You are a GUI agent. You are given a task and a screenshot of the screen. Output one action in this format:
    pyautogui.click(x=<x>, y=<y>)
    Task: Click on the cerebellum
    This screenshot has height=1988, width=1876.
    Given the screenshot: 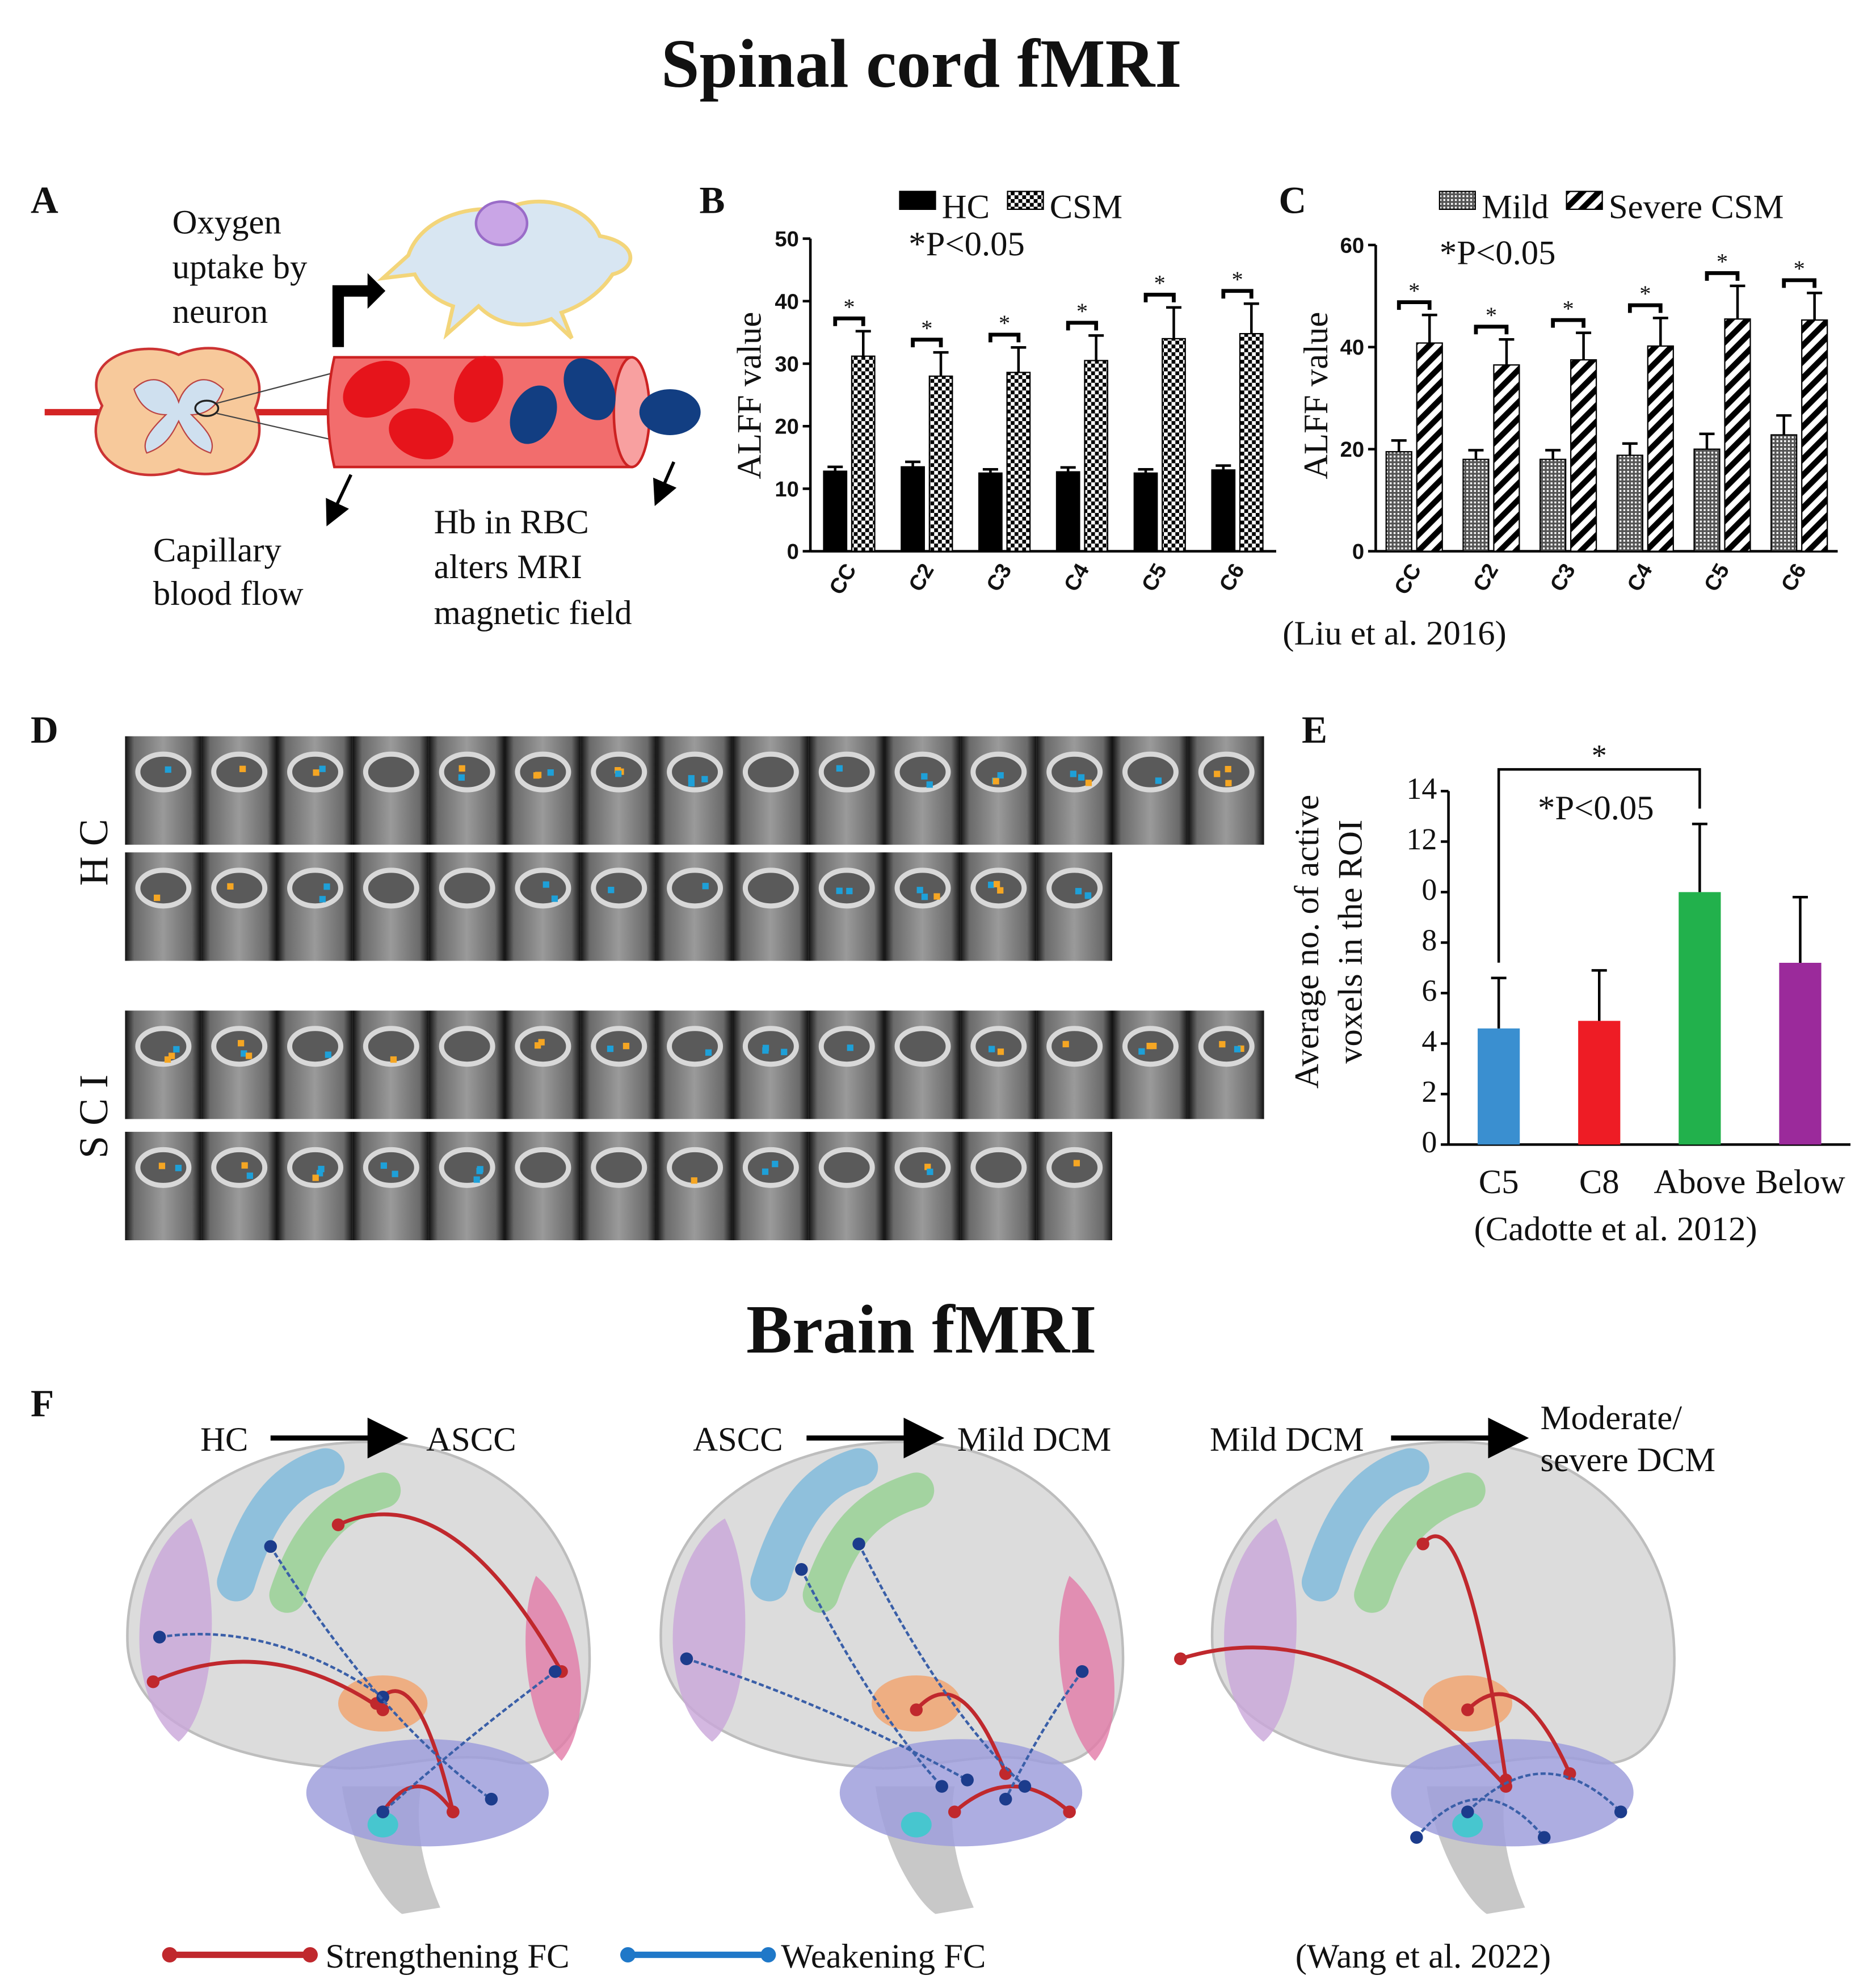 What is the action you would take?
    pyautogui.click(x=1513, y=1793)
    